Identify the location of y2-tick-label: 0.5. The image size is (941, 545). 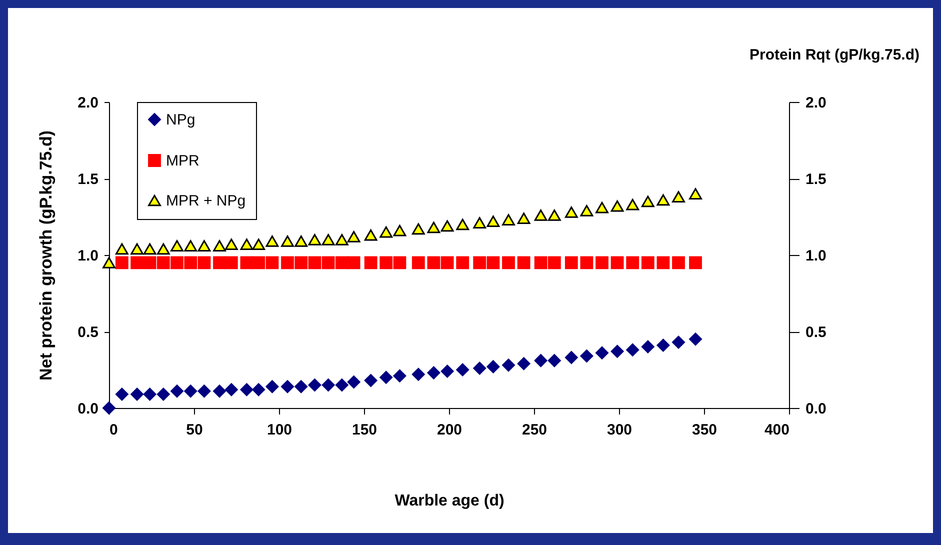
(816, 332).